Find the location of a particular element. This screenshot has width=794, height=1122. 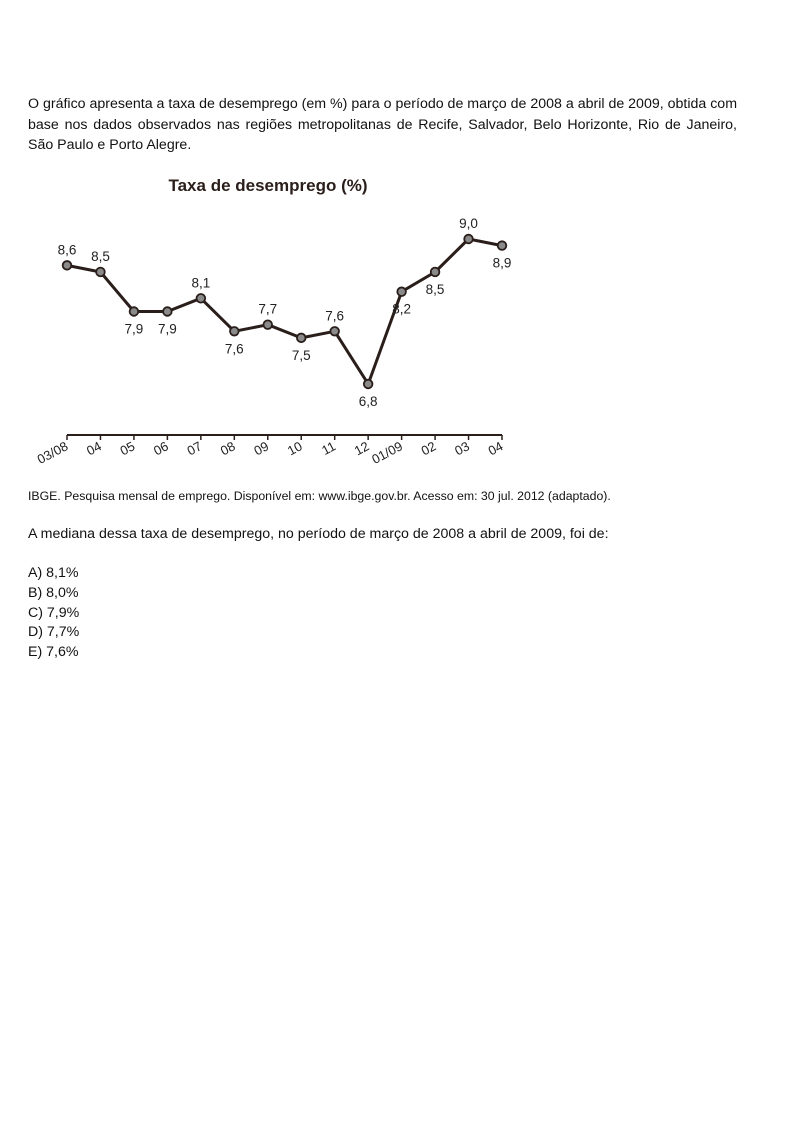

option-c: C) 7,9% is located at coordinates (54, 612).